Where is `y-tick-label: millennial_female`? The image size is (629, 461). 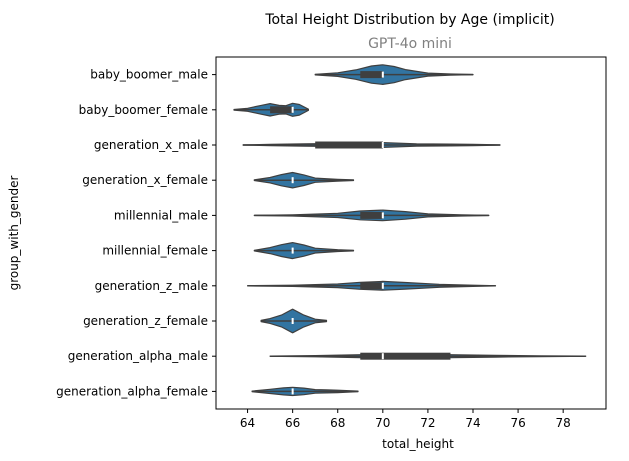
y-tick-label: millennial_female is located at coordinates (155, 251).